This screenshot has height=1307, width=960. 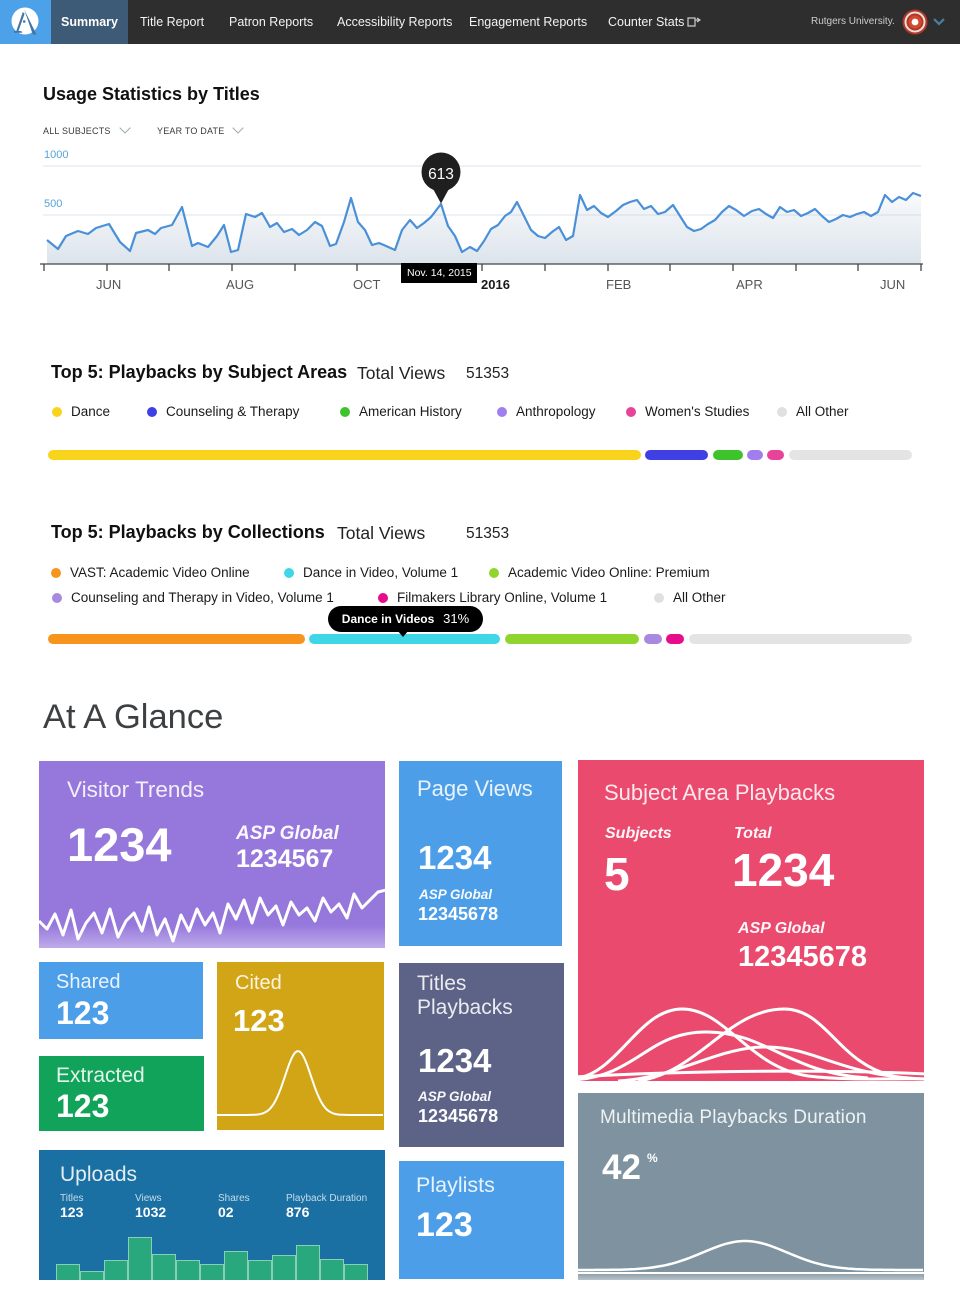 What do you see at coordinates (441, 174) in the screenshot?
I see `svg-text: 613` at bounding box center [441, 174].